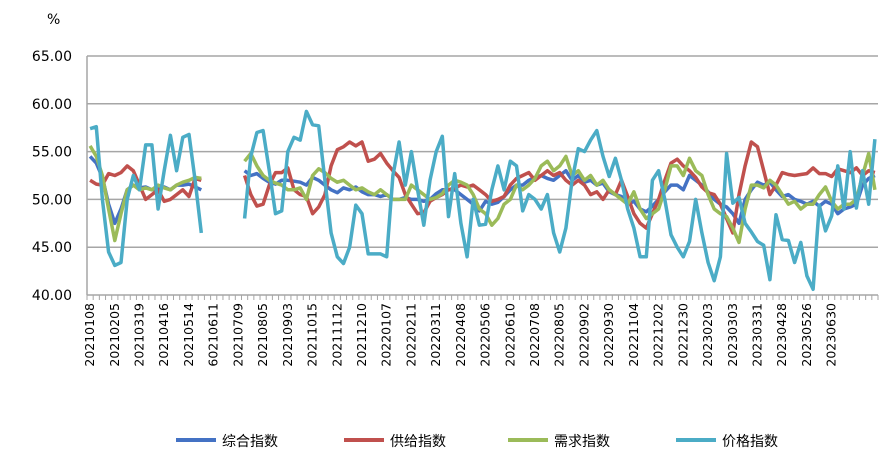  Describe the element at coordinates (336, 335) in the screenshot. I see `x-tick-label: 20211112` at that location.